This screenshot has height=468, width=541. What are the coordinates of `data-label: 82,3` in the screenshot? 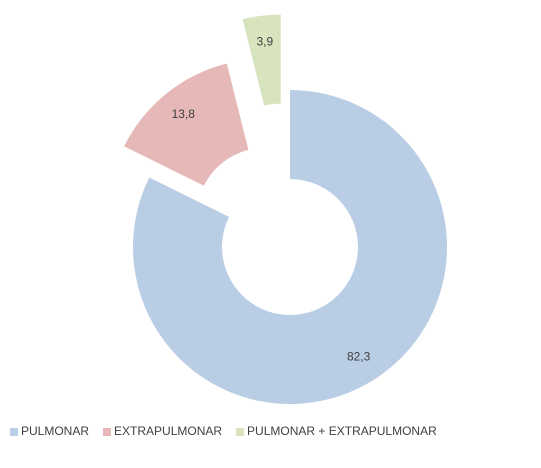 It's located at (359, 357).